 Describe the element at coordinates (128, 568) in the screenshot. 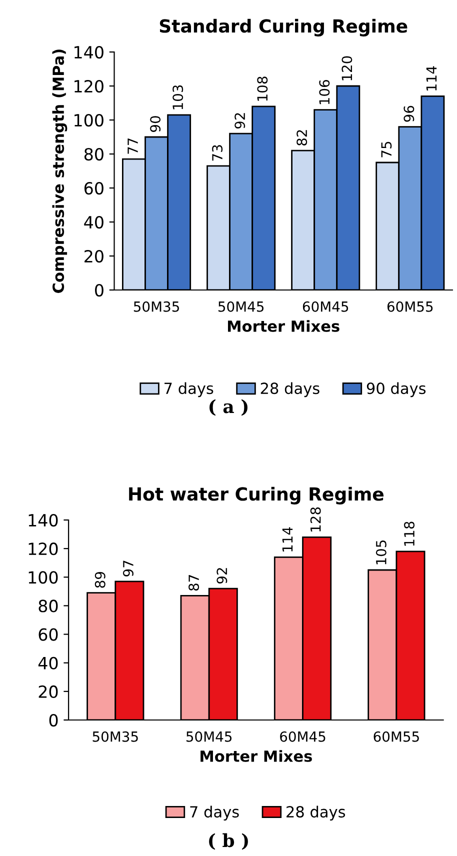

I see `data-label: 97` at that location.